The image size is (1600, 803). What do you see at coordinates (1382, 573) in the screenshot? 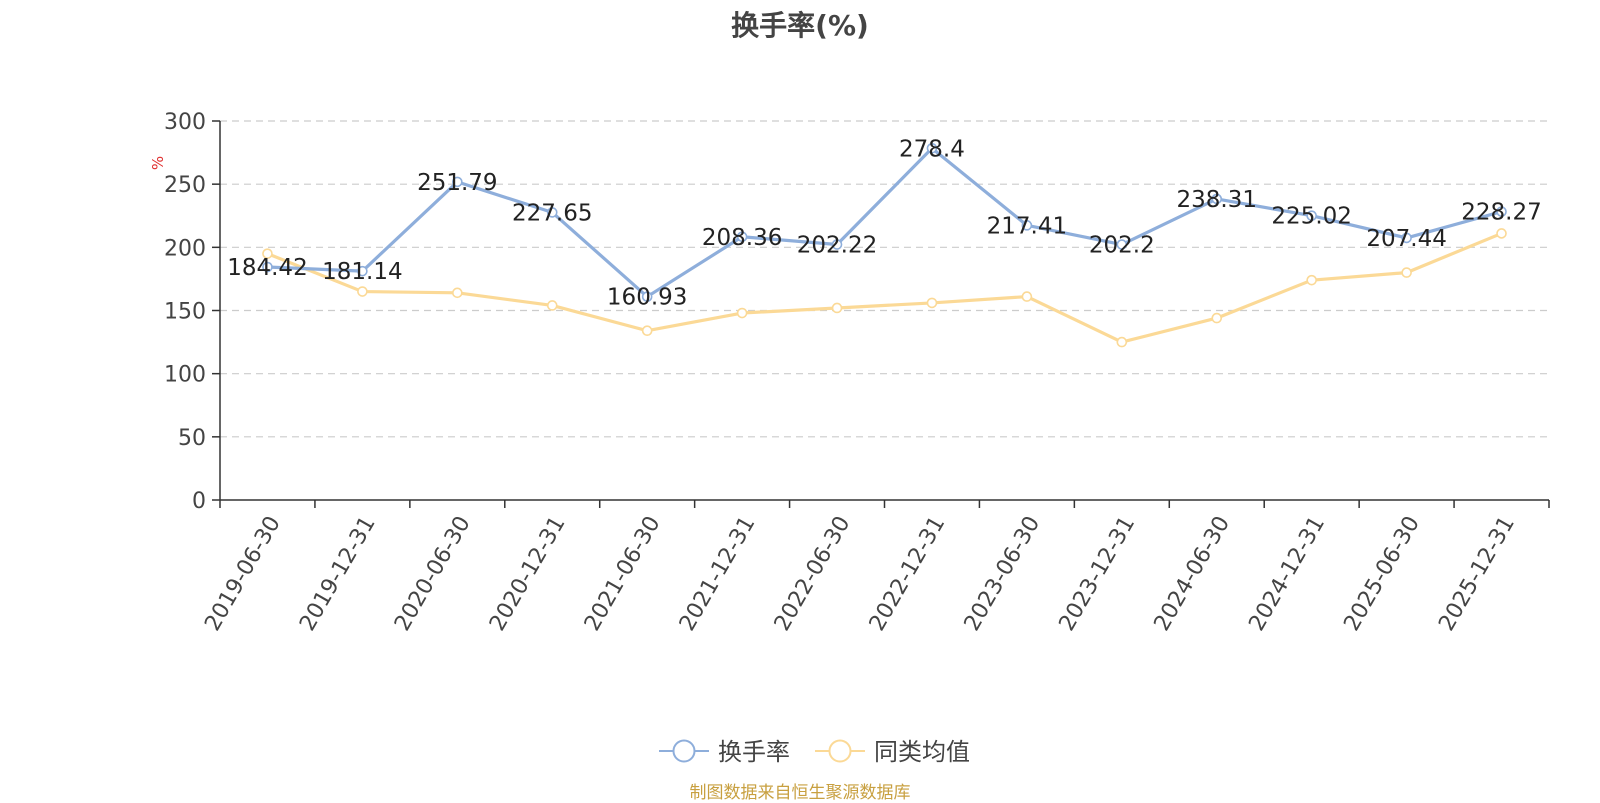
I see `x-tick-label: 2025-06-30` at bounding box center [1382, 573].